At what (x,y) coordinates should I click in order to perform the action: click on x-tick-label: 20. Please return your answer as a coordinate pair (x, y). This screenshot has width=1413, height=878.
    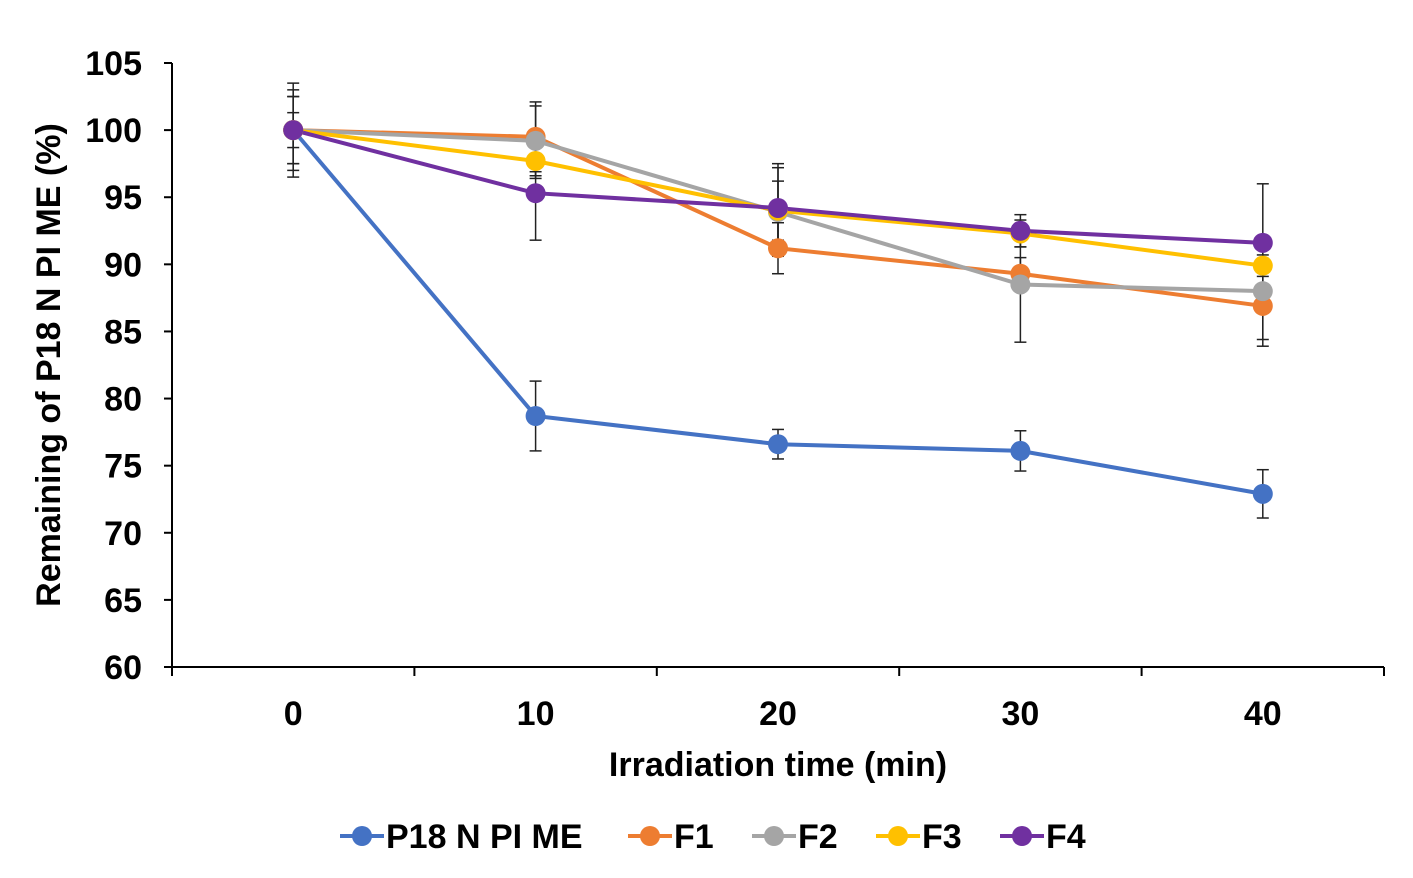
    Looking at the image, I should click on (778, 714).